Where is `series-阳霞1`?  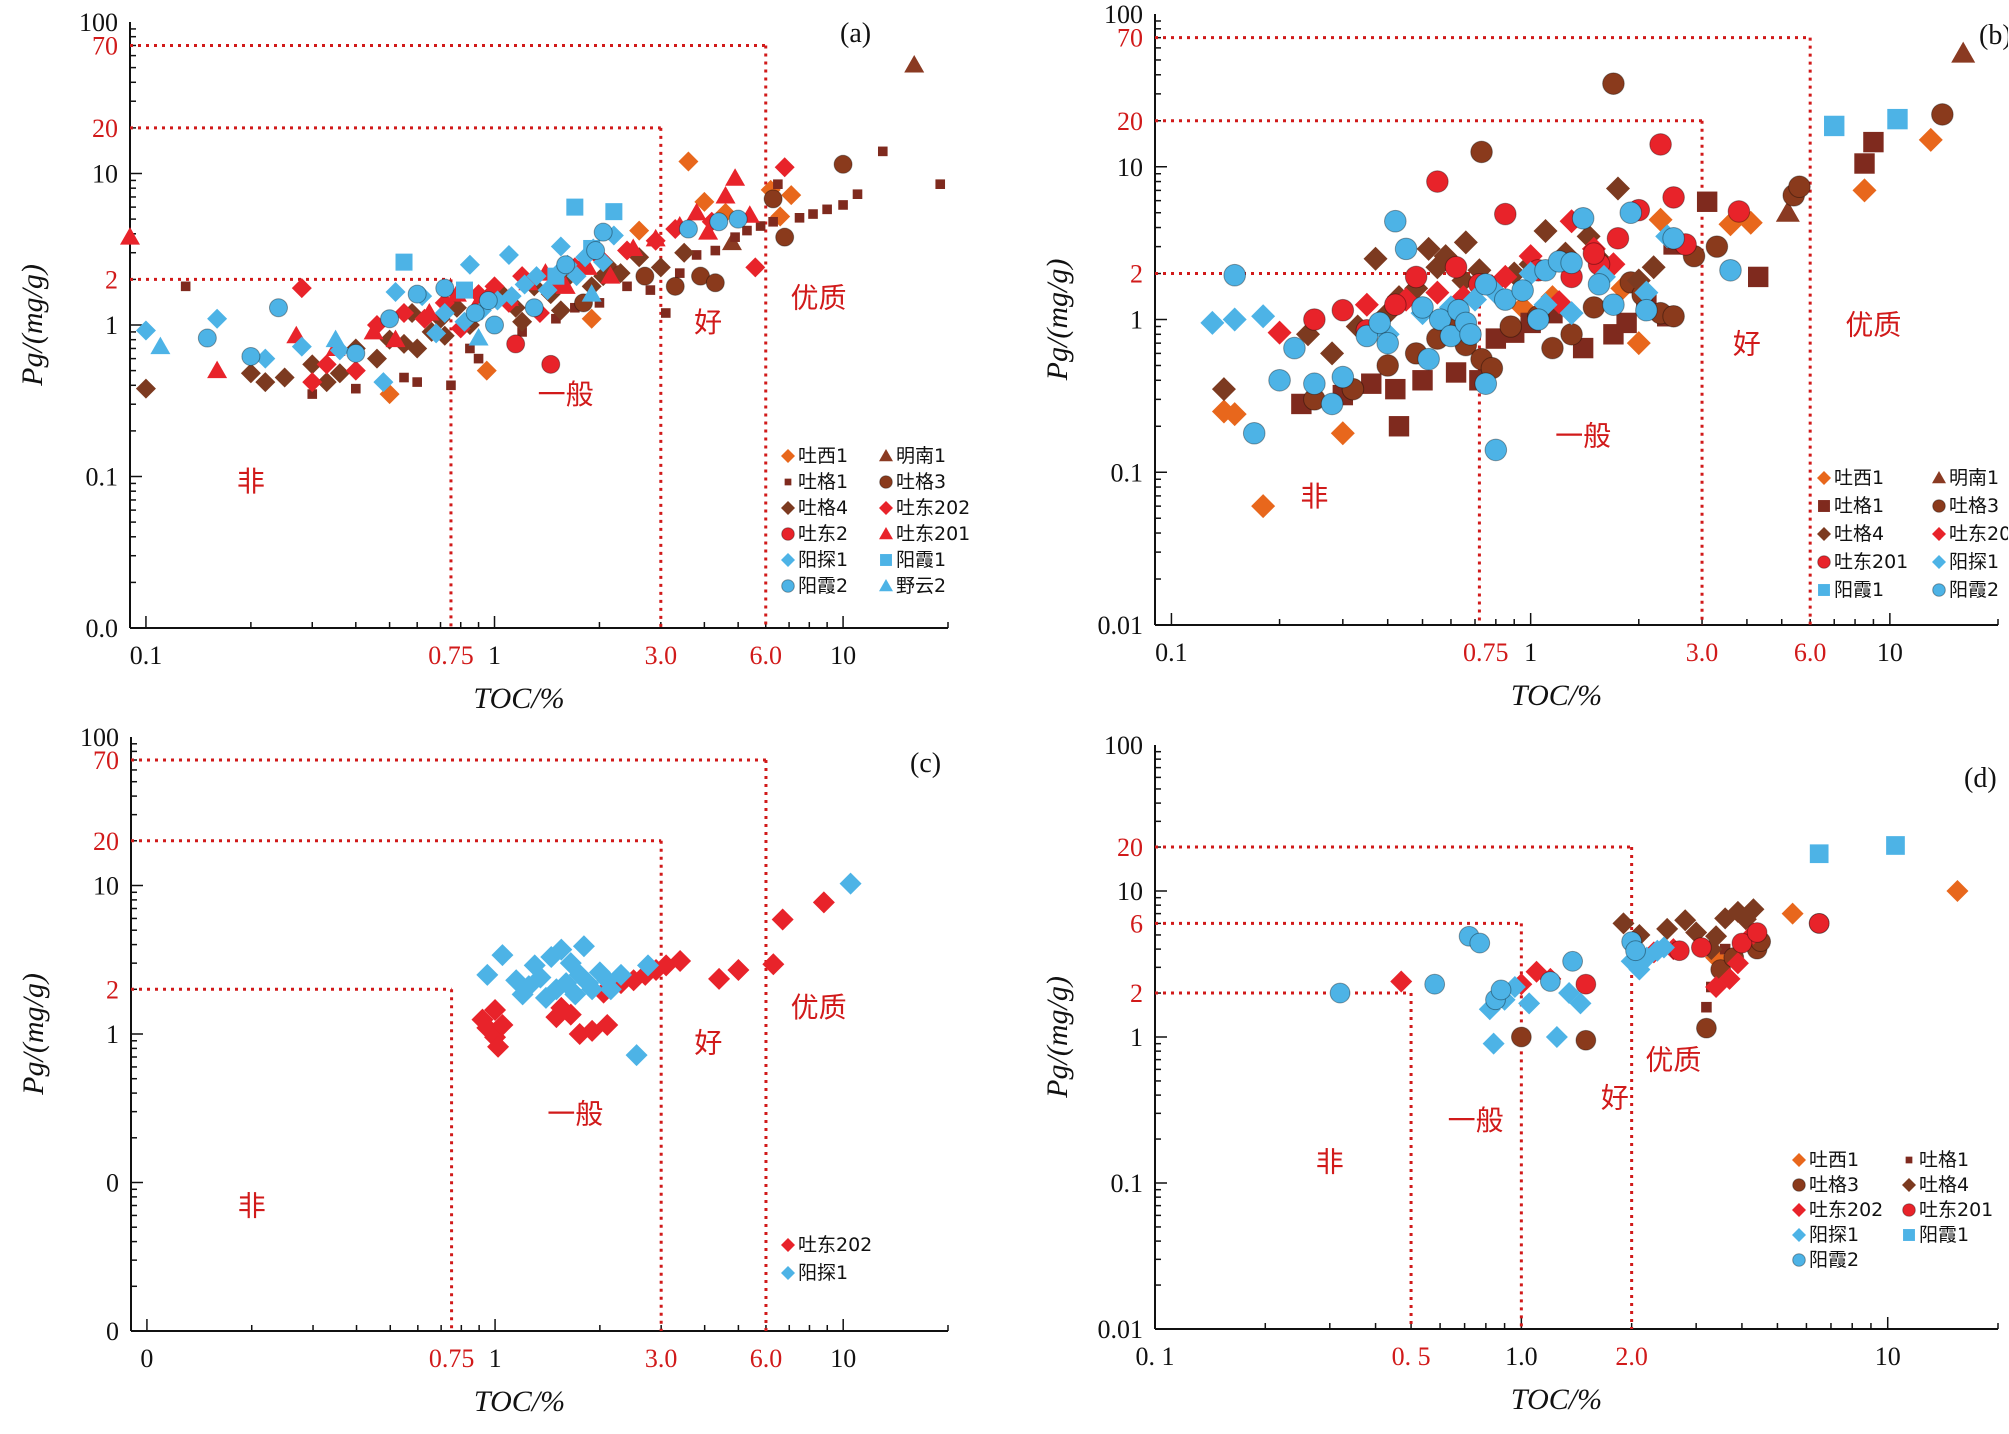 series-阳霞1 is located at coordinates (1866, 122).